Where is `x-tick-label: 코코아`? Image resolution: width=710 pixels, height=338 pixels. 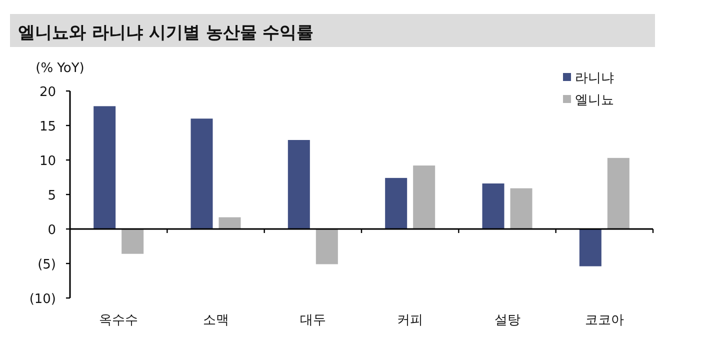
x-tick-label: 코코아 is located at coordinates (604, 320).